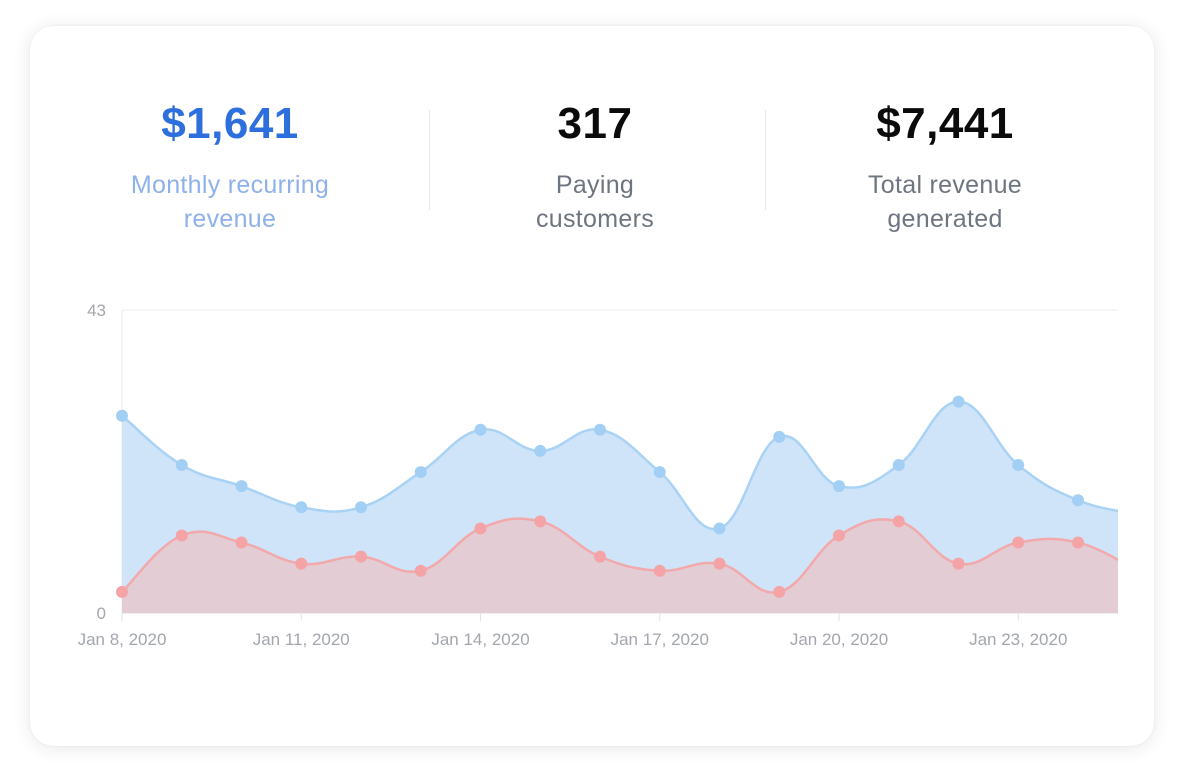 Image resolution: width=1184 pixels, height=780 pixels. Describe the element at coordinates (595, 123) in the screenshot. I see `stat-customers-value: 317` at that location.